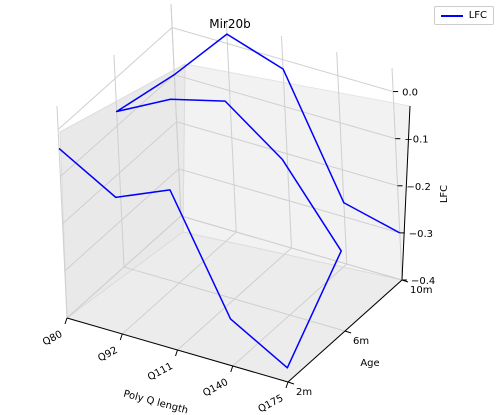  What do you see at coordinates (477, 15) in the screenshot?
I see `legend-label: LFC` at bounding box center [477, 15].